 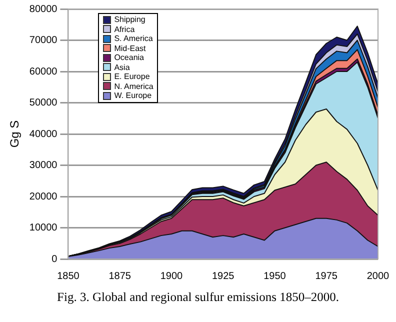 I want to click on legend-label: S. America, so click(x=133, y=39).